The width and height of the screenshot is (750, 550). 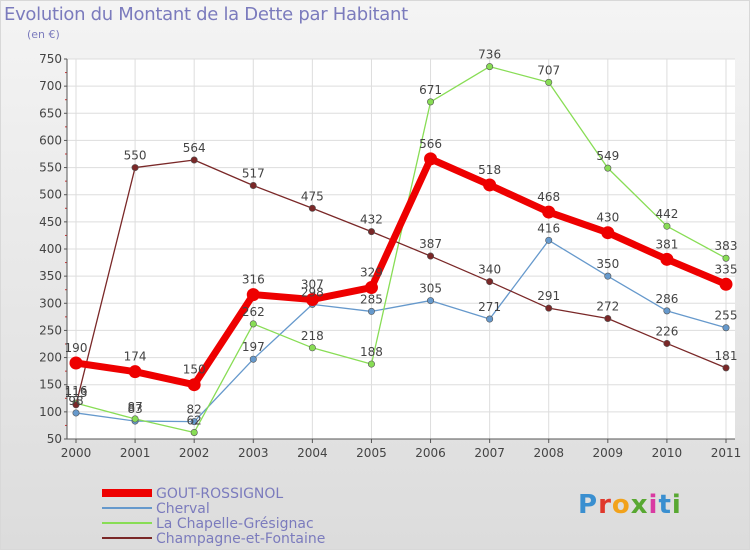 I want to click on data-label-0: 381, so click(x=666, y=244).